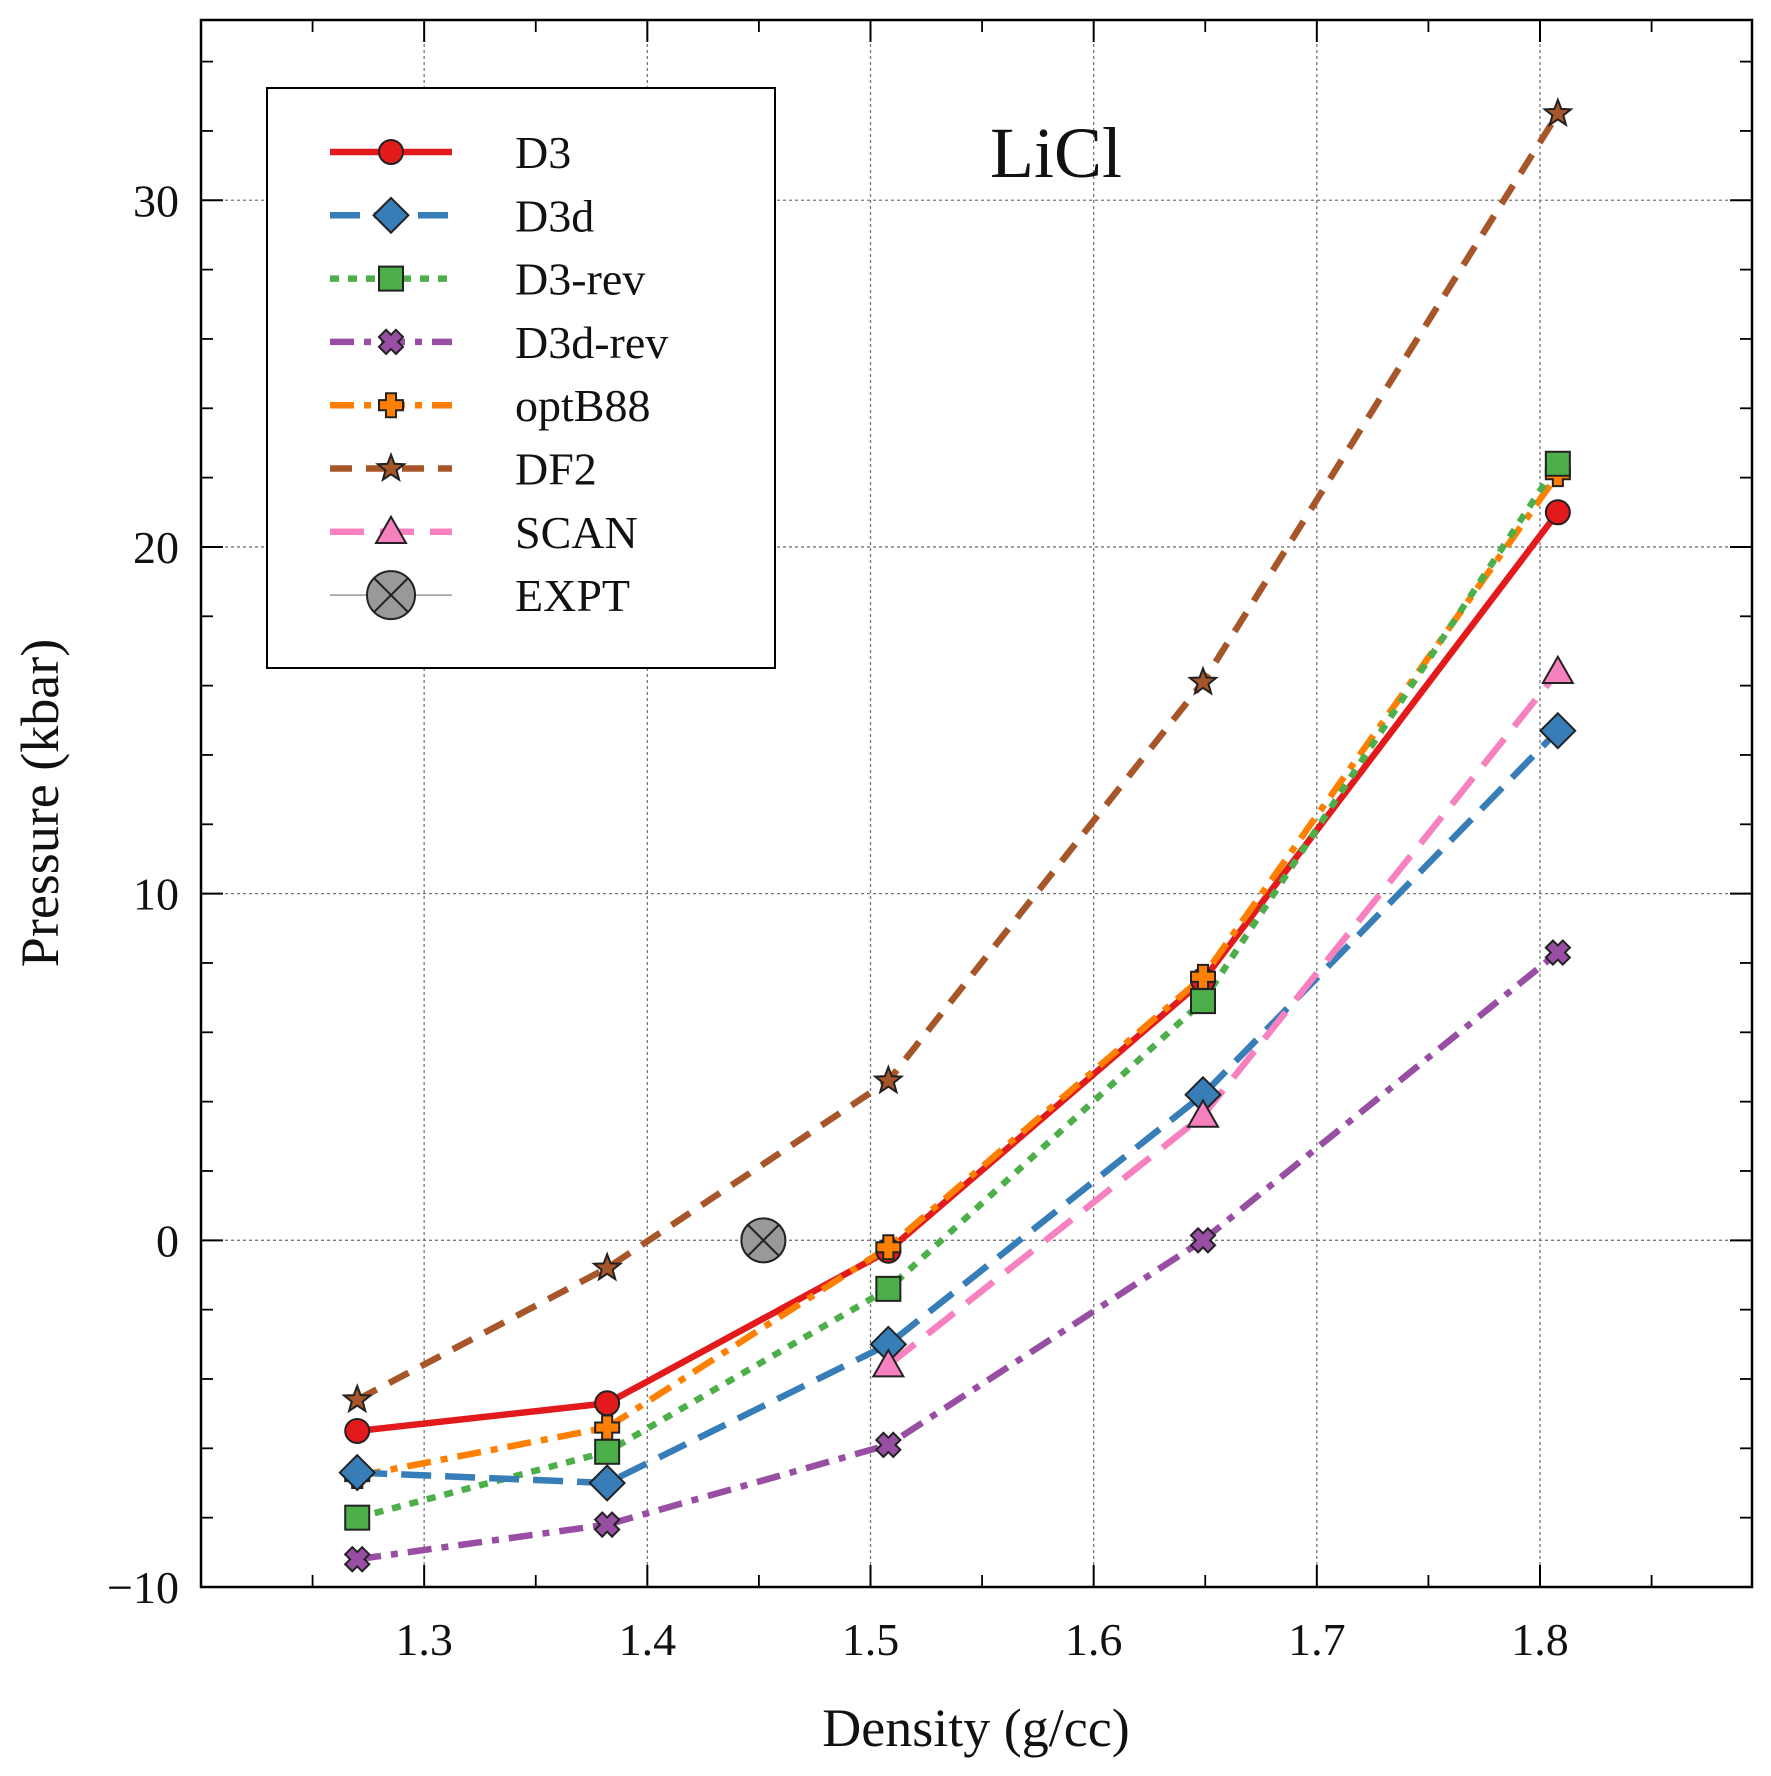 The width and height of the screenshot is (1771, 1776). I want to click on chart-annotation: LiCl, so click(1056, 153).